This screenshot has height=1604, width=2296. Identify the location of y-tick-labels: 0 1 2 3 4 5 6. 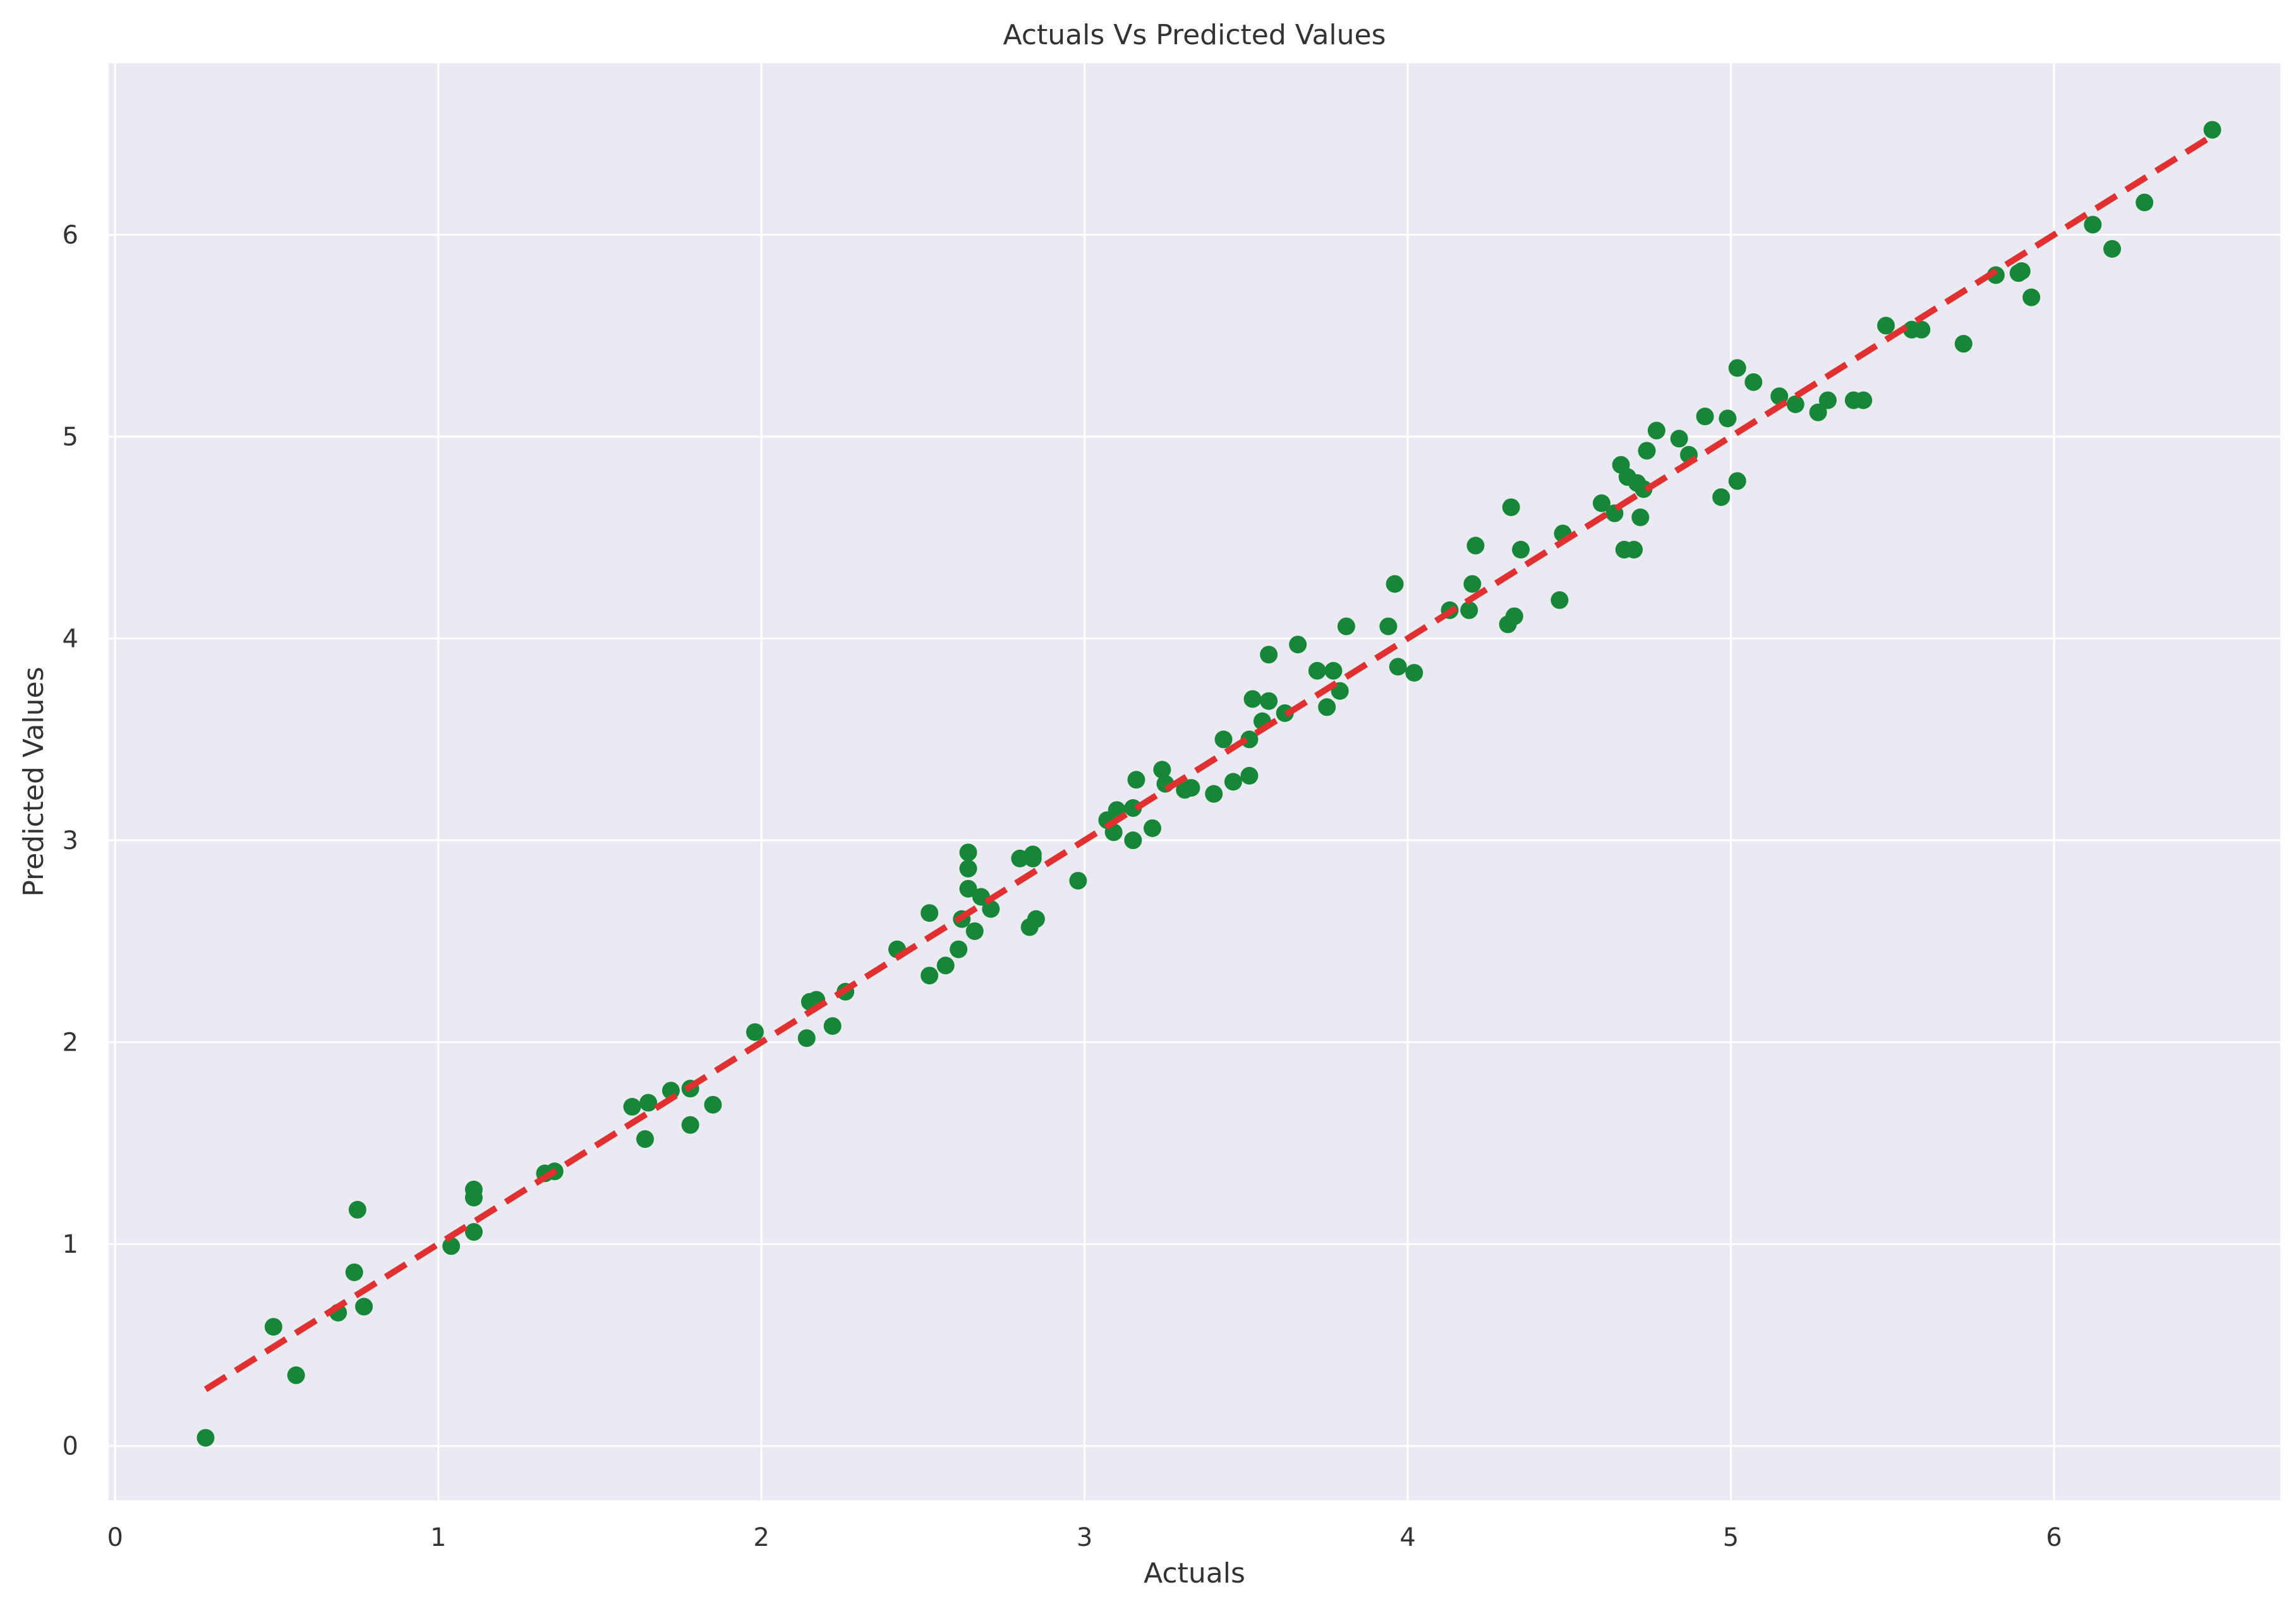
(70, 841).